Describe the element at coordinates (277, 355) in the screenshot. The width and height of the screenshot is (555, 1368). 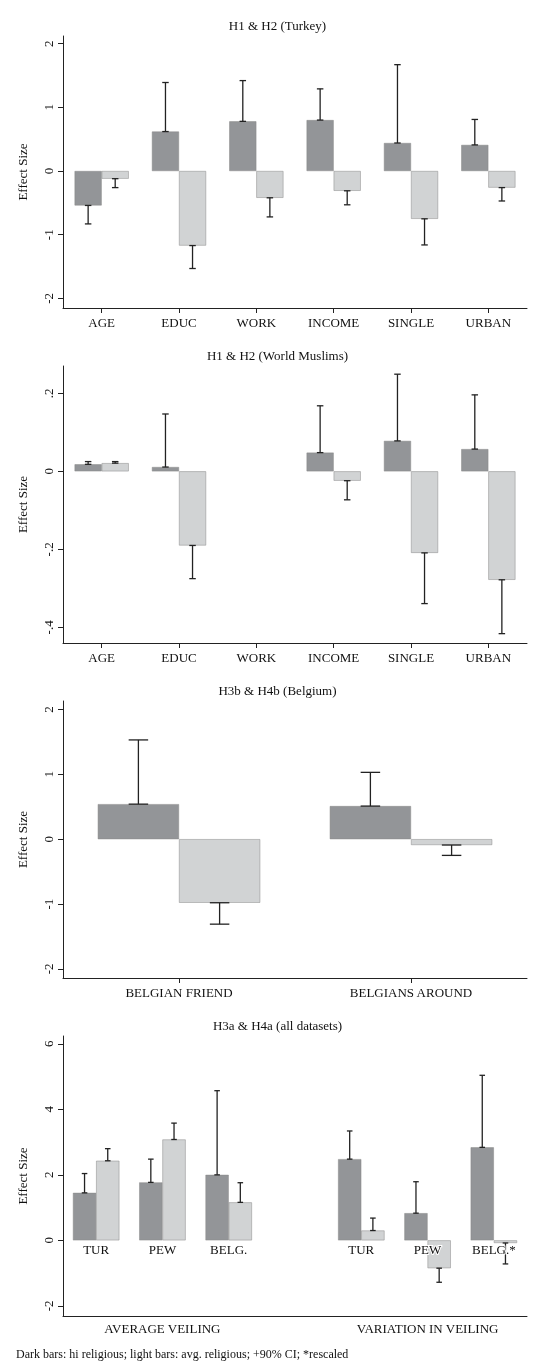
I see `chart-title: H1 & H2 (World Muslims)` at that location.